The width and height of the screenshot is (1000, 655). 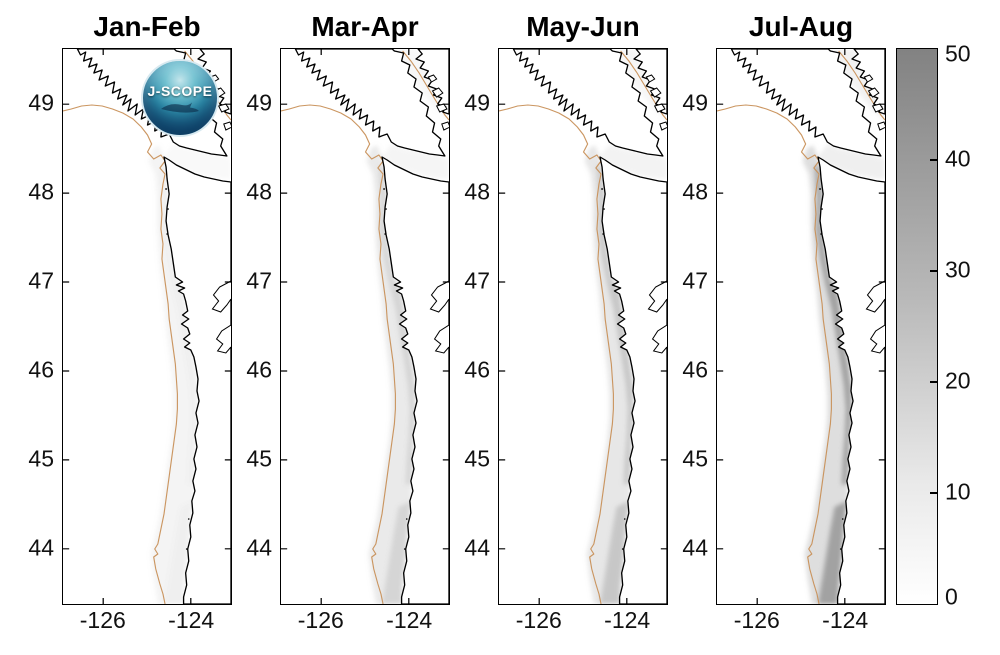 I want to click on colorbar-labels: 50 40 30 20 10 0, so click(x=964, y=325).